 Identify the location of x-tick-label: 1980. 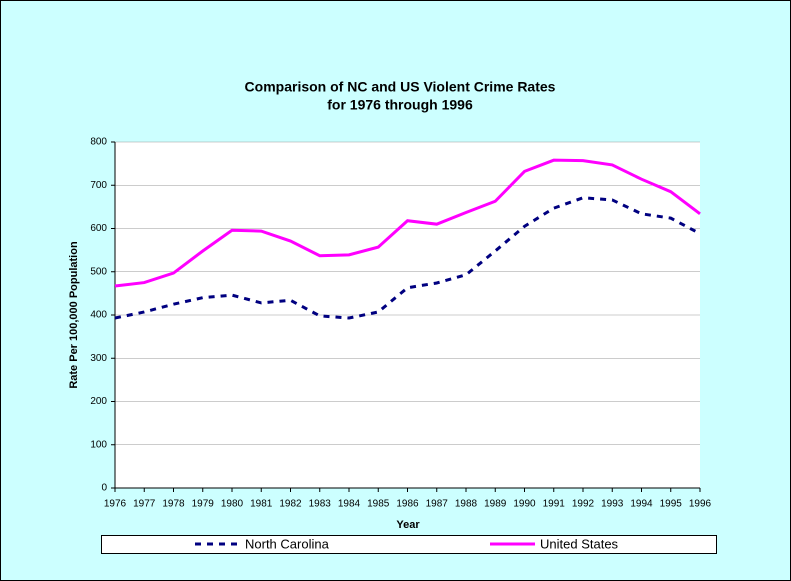
(232, 504).